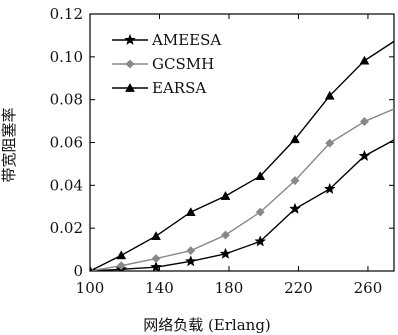 This screenshot has height=335, width=398. I want to click on y-tick-label: 0.02, so click(66, 228).